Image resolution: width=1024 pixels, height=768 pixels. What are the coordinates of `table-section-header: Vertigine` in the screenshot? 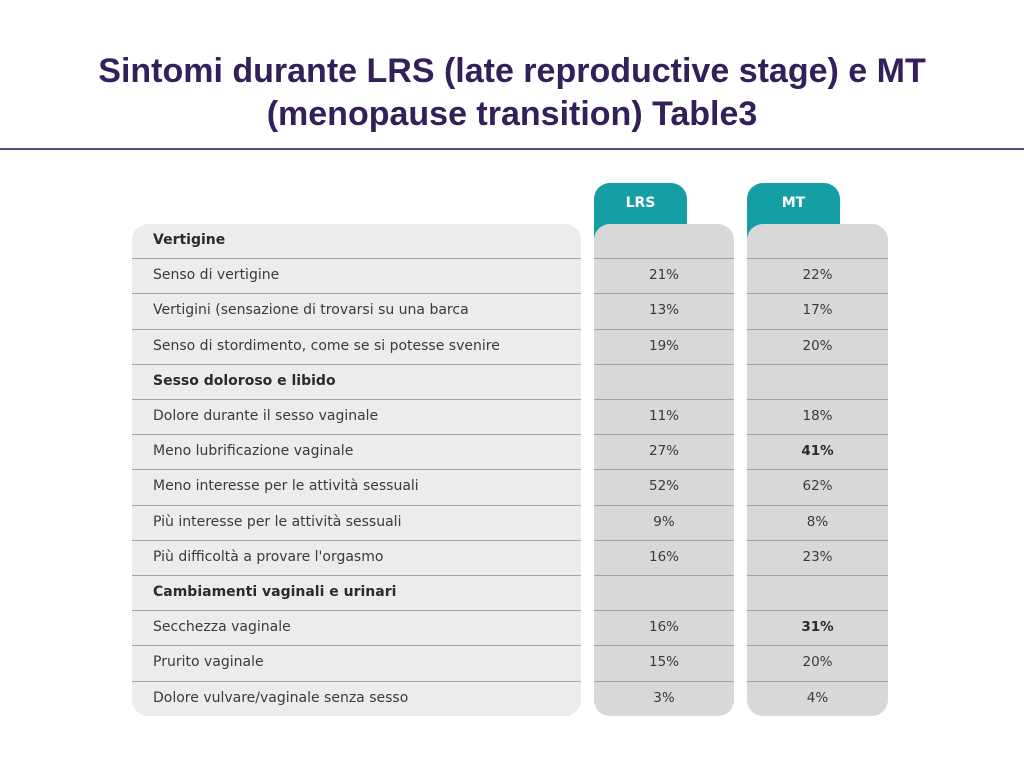 It's located at (356, 242).